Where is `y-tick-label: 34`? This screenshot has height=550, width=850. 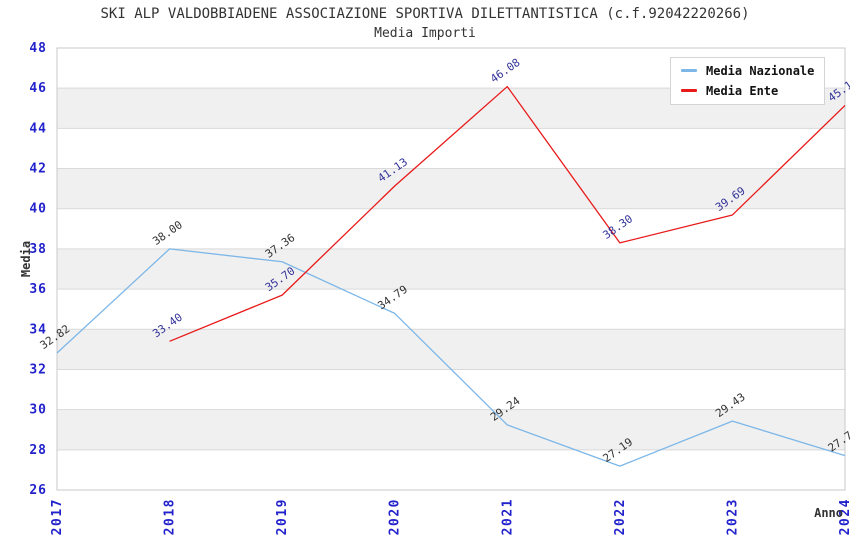 y-tick-label: 34 is located at coordinates (38, 329).